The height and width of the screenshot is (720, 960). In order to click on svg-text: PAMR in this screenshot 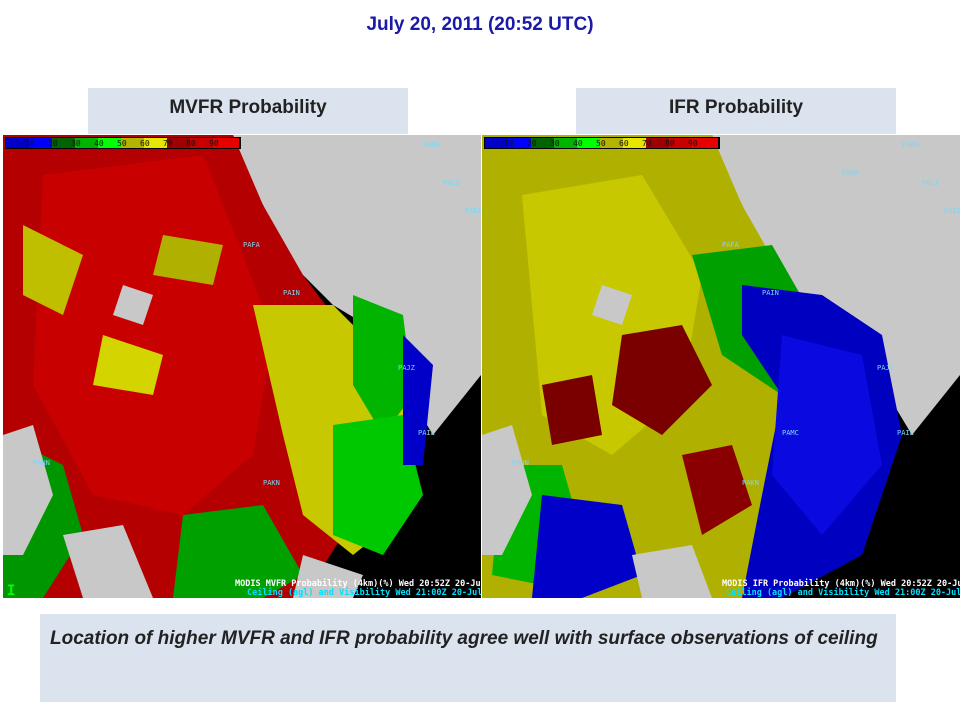, I will do `click(851, 173)`.